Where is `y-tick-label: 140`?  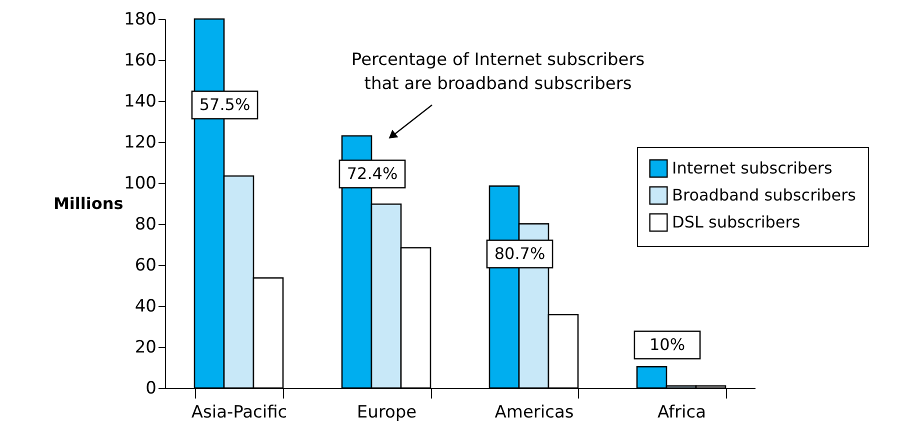
y-tick-label: 140 is located at coordinates (140, 102).